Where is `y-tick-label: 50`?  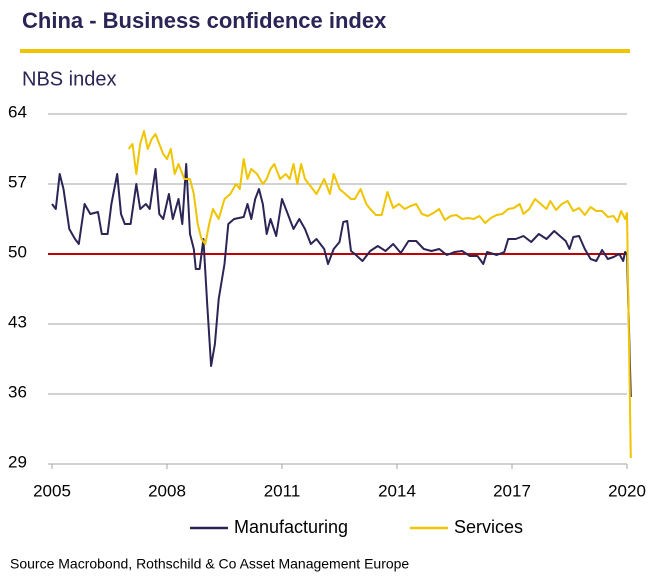 y-tick-label: 50 is located at coordinates (17, 251).